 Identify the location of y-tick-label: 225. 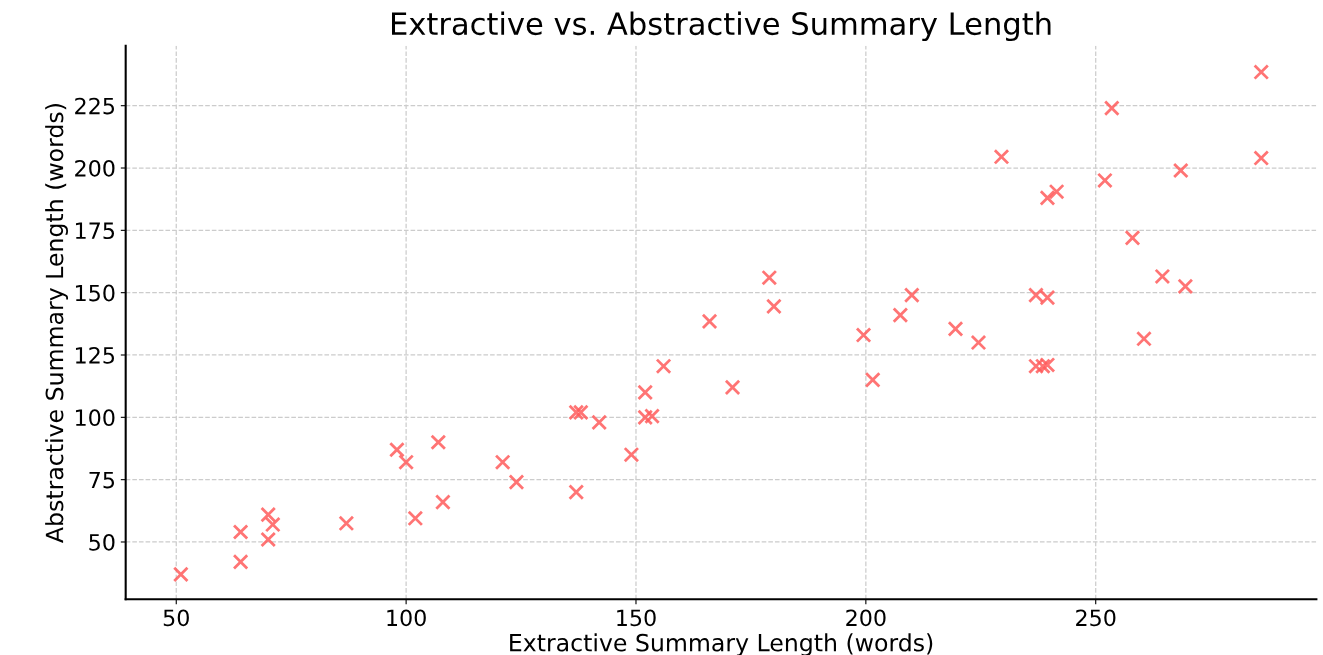
(95, 106).